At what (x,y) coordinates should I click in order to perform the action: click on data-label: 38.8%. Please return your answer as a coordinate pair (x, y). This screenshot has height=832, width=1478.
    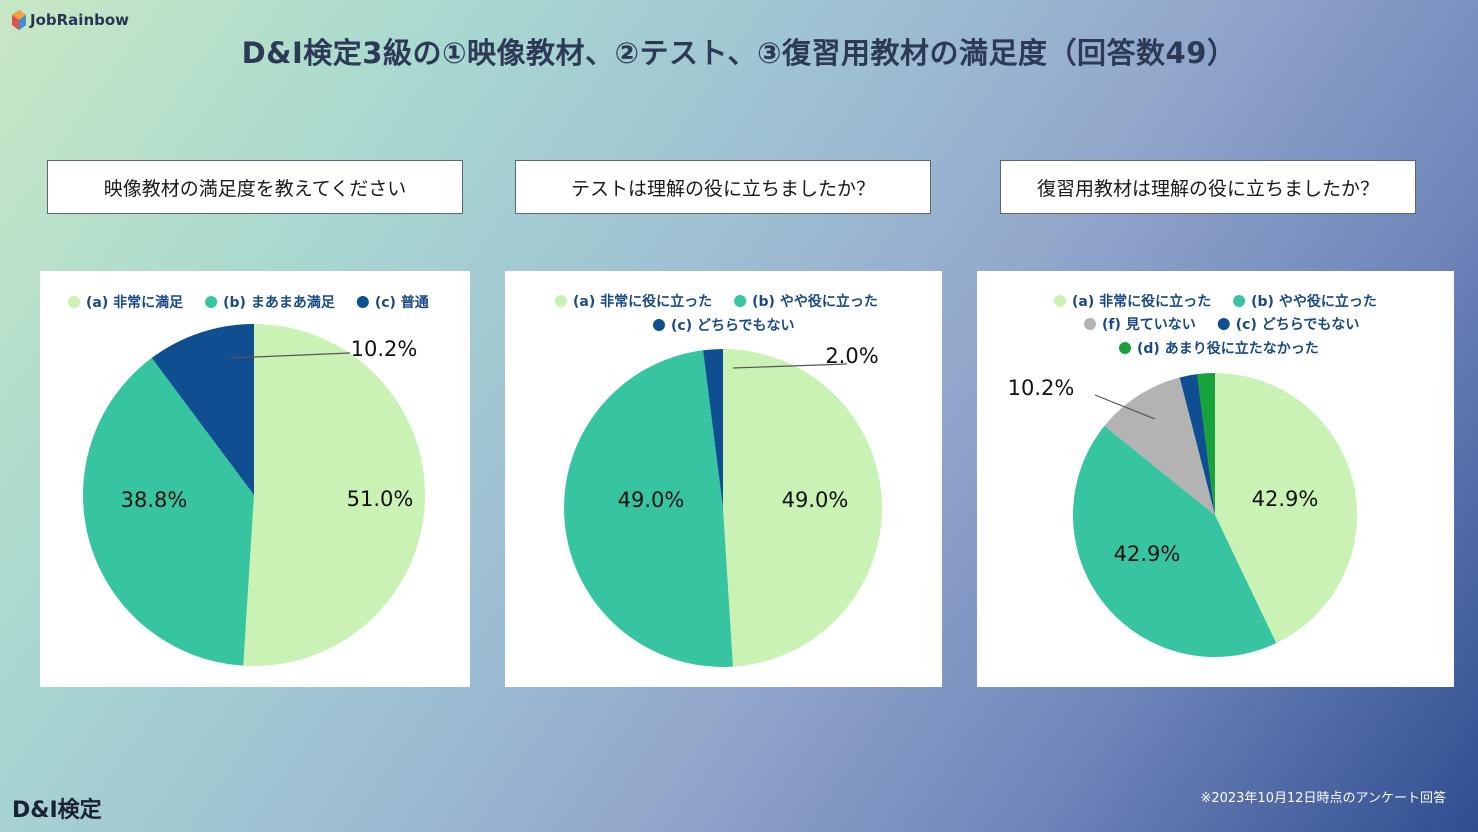
    Looking at the image, I should click on (154, 500).